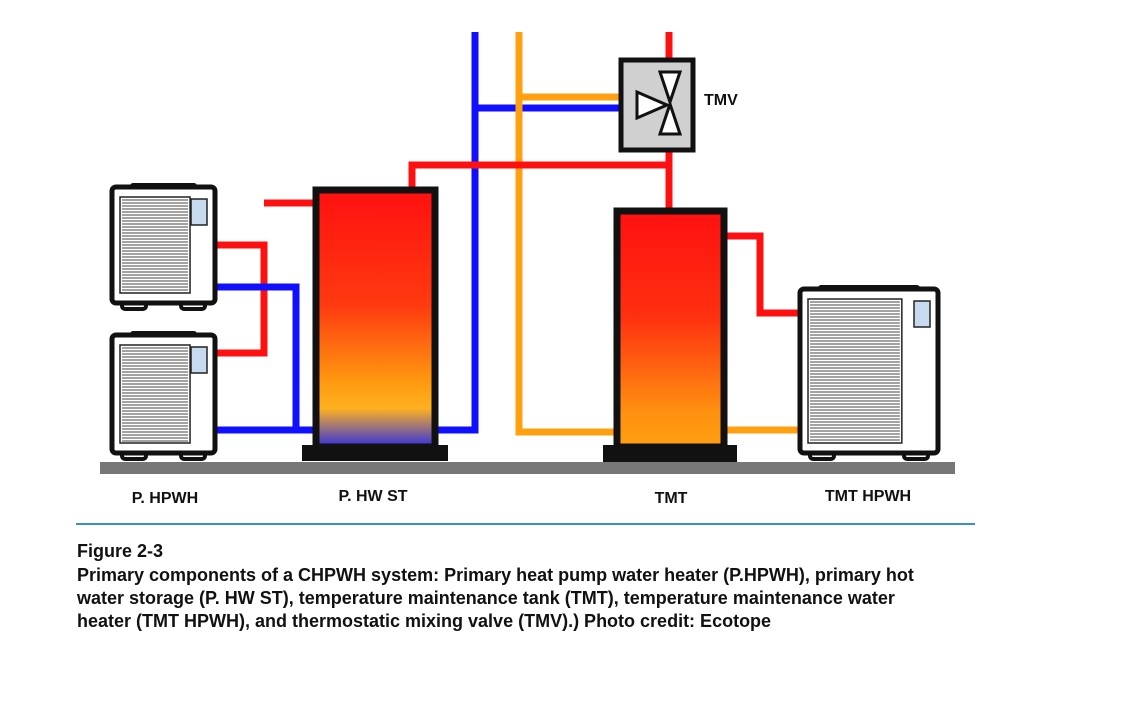 This screenshot has height=704, width=1123. I want to click on figure-number: Figure 2-3, so click(120, 551).